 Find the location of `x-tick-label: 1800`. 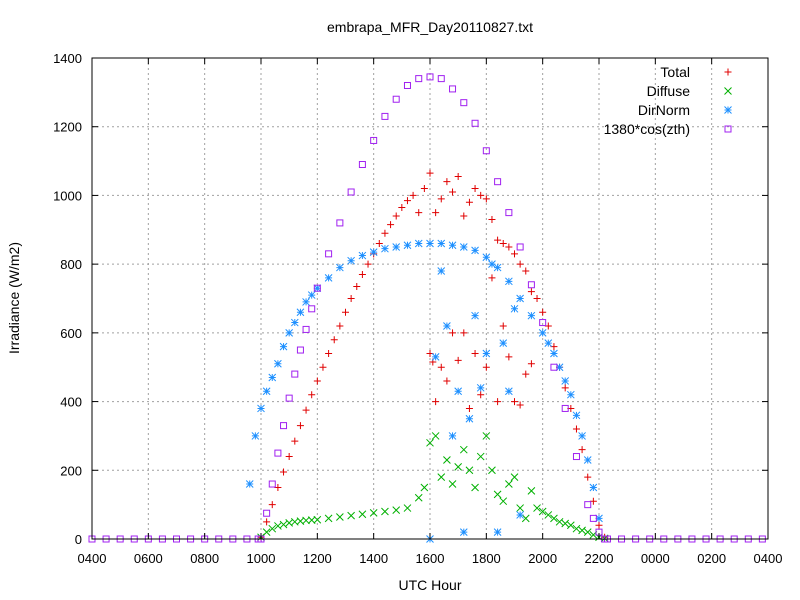

x-tick-label: 1800 is located at coordinates (486, 558).